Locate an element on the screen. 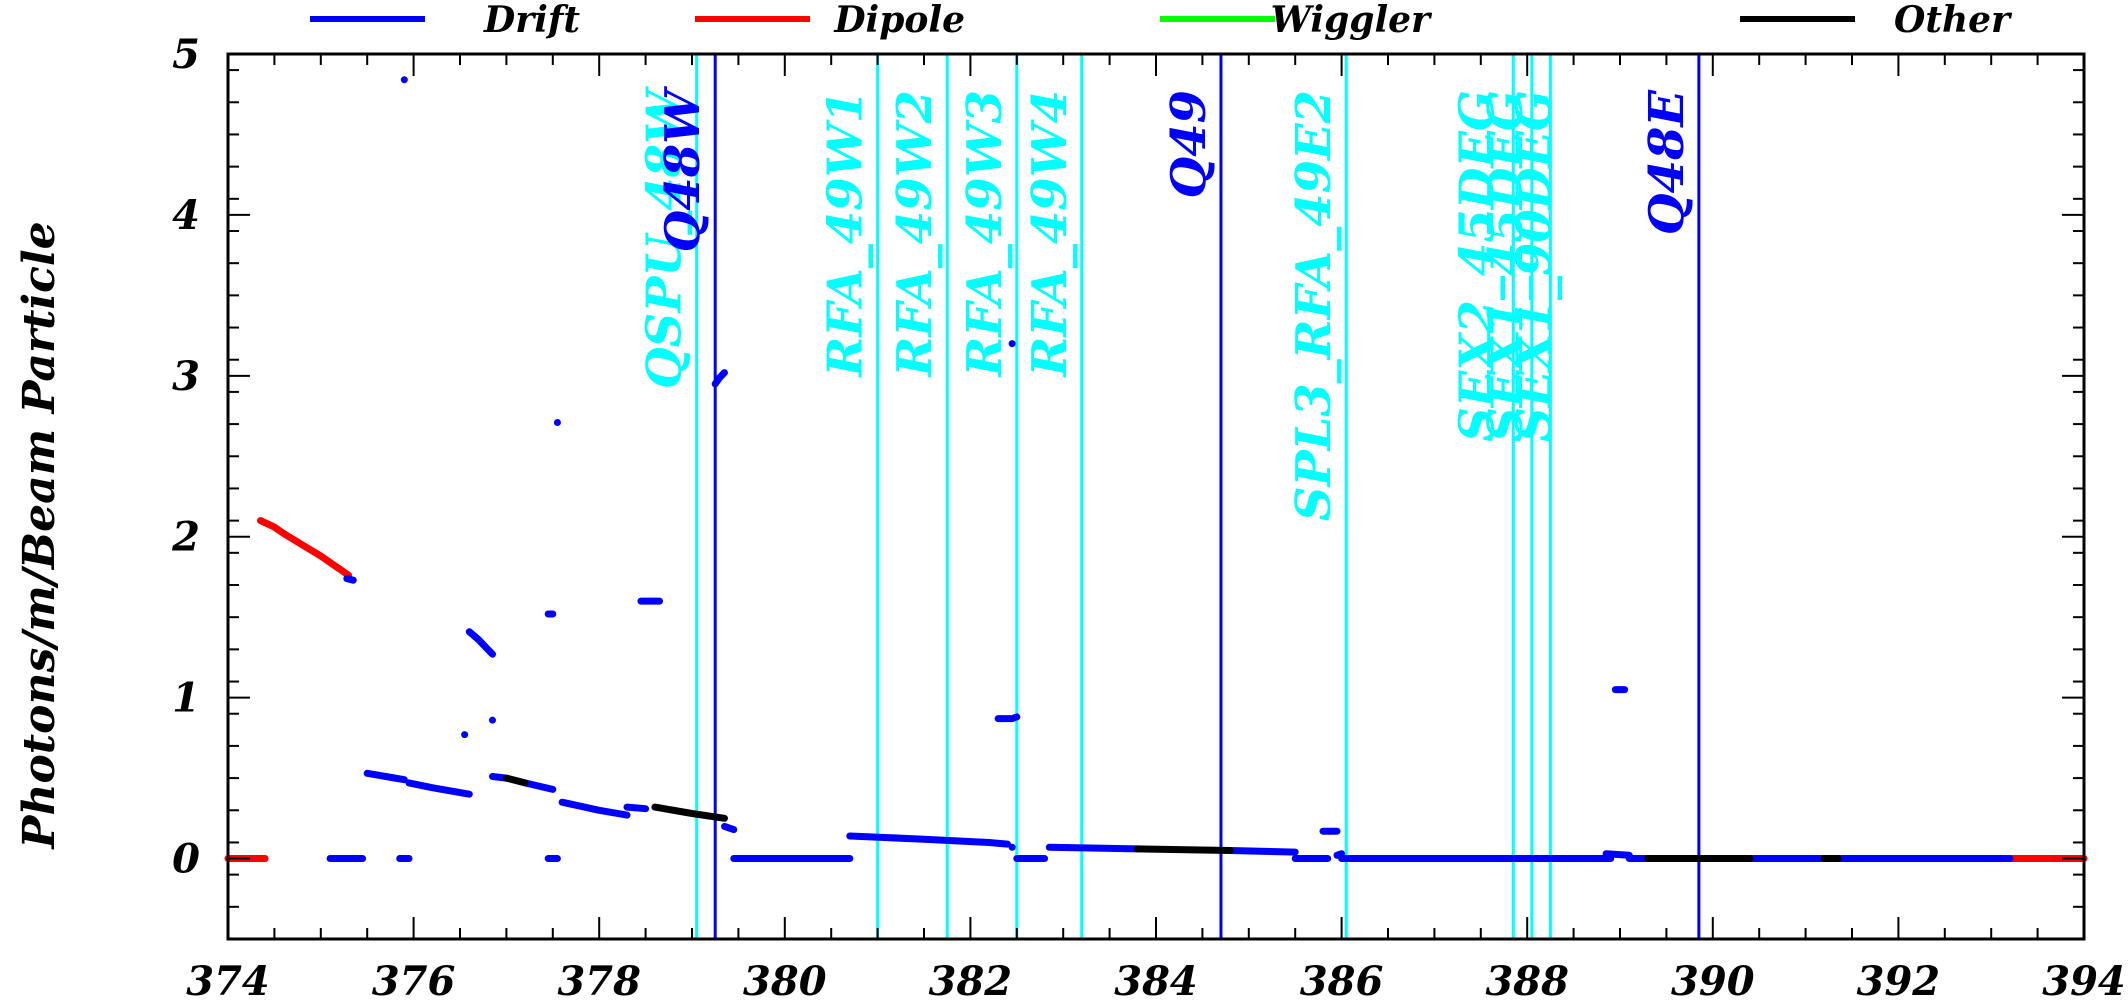 Image resolution: width=2128 pixels, height=1004 pixels. x-tick-label: 374 is located at coordinates (228, 981).